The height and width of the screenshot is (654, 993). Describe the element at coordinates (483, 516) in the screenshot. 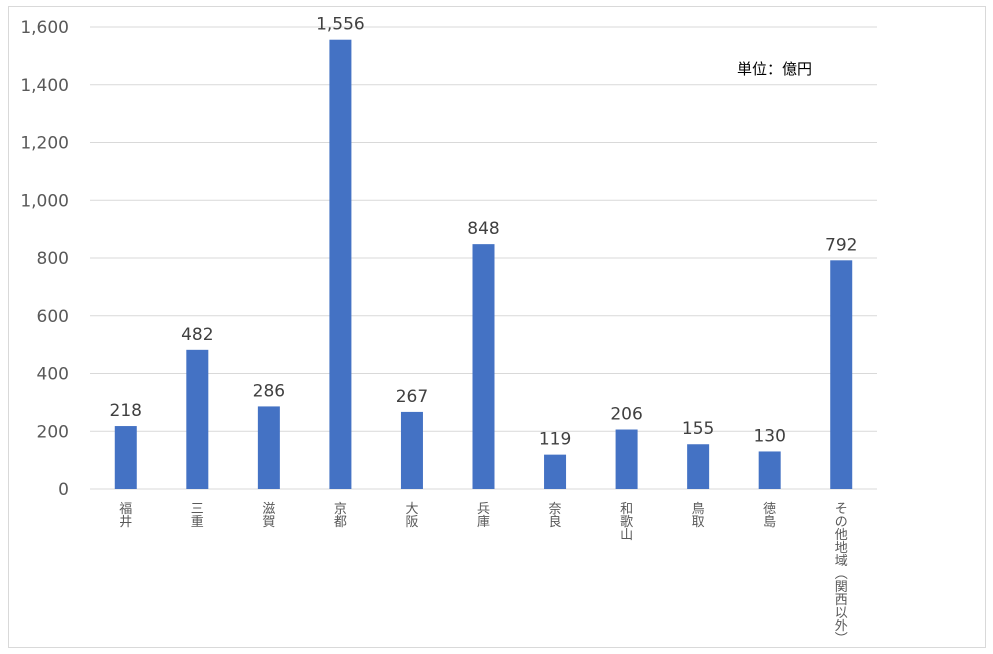

I see `category-label: 兵庫` at that location.